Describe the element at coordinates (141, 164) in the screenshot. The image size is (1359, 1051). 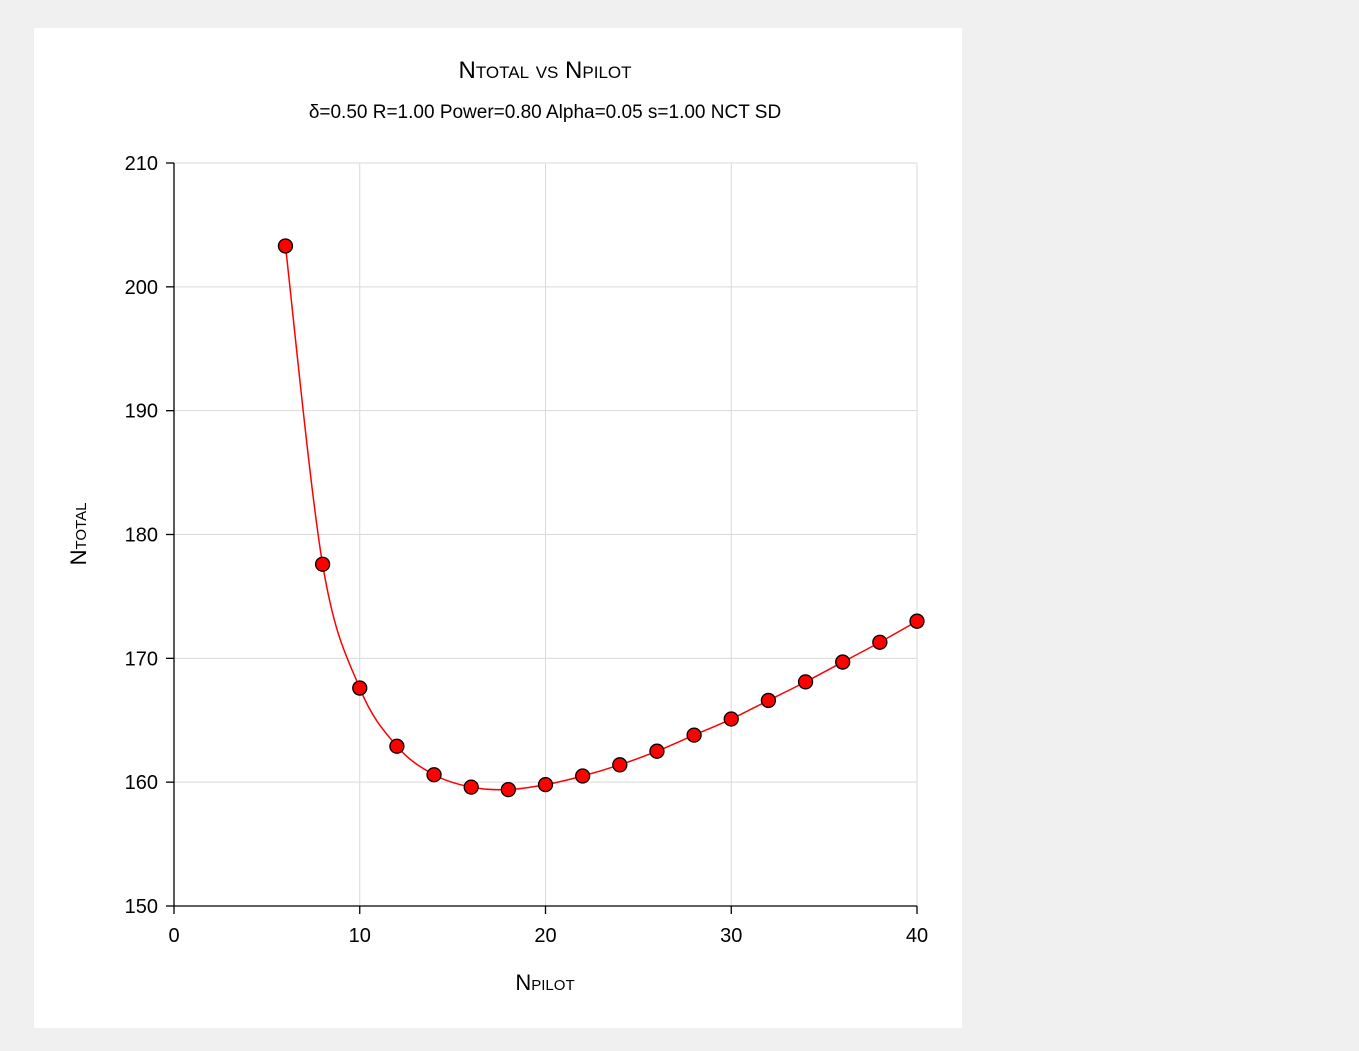
I see `y-tick-label: 210` at that location.